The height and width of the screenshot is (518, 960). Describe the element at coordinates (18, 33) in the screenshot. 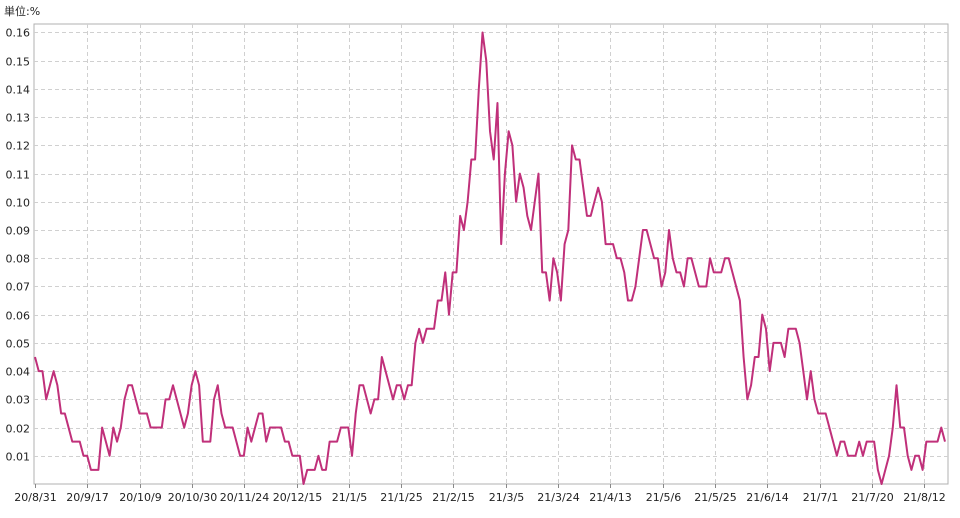

I see `y-tick-label: 0.16` at that location.